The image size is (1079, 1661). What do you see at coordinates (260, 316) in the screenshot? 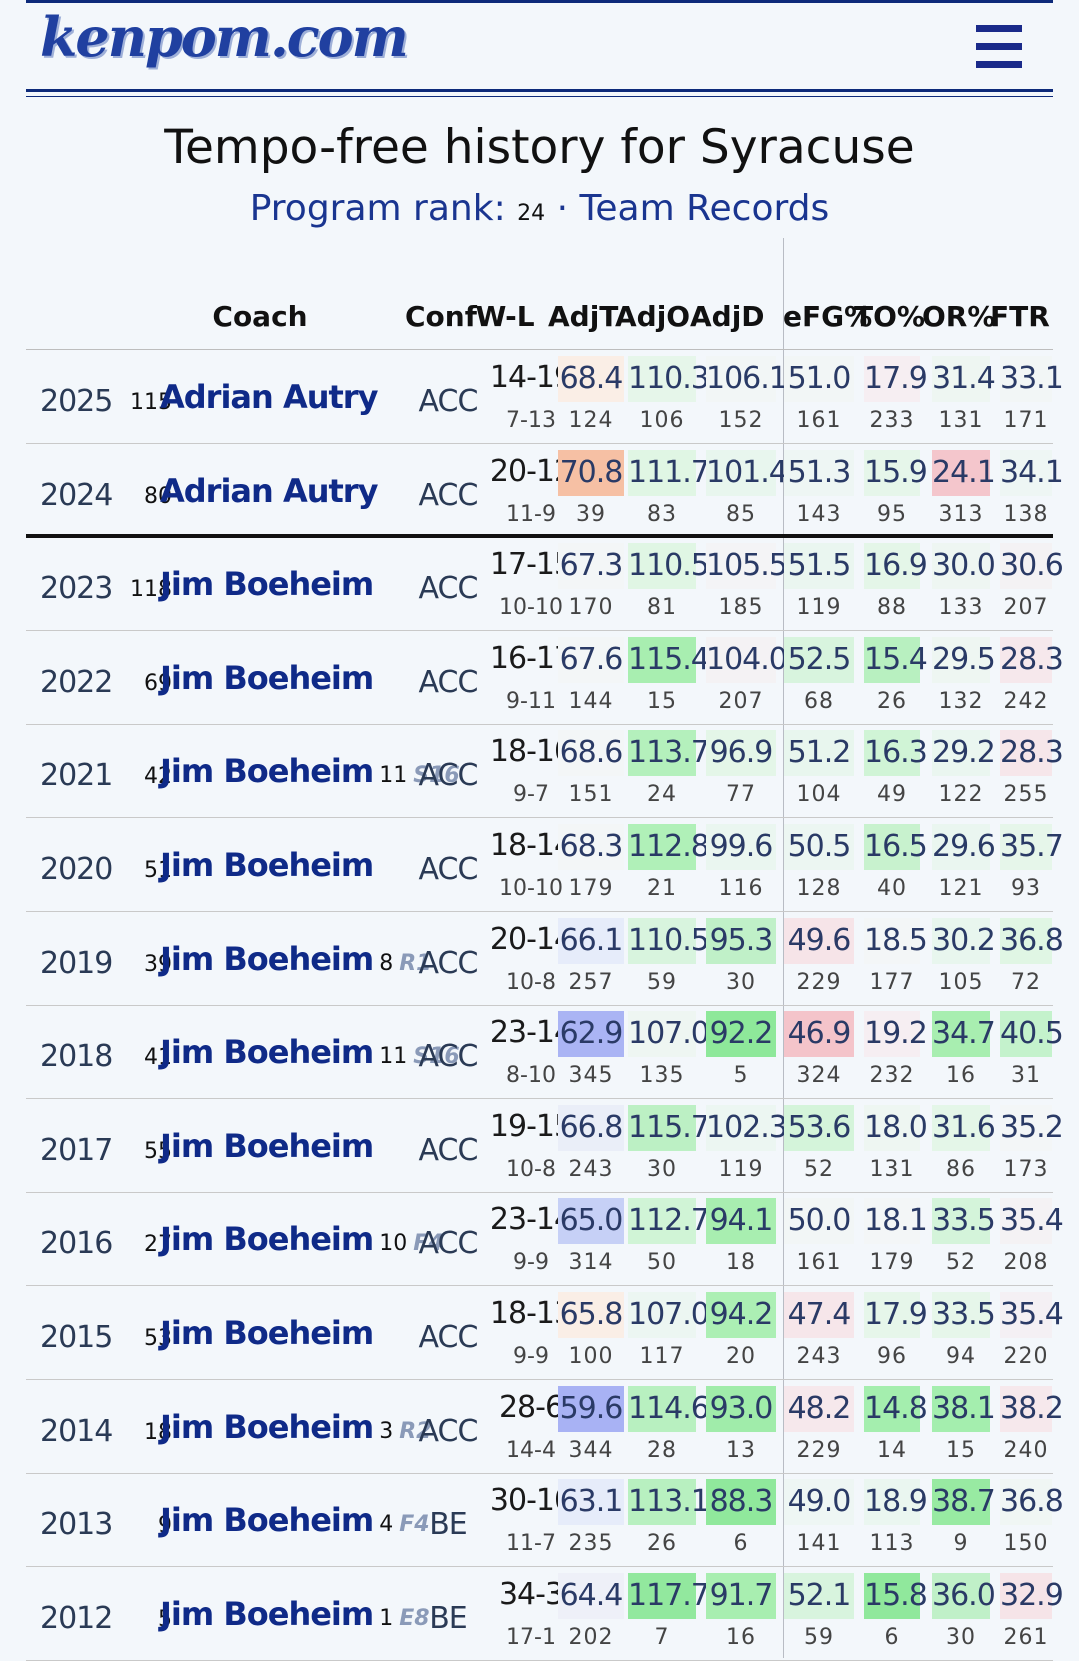
I see `column-header-coach: Coach` at bounding box center [260, 316].